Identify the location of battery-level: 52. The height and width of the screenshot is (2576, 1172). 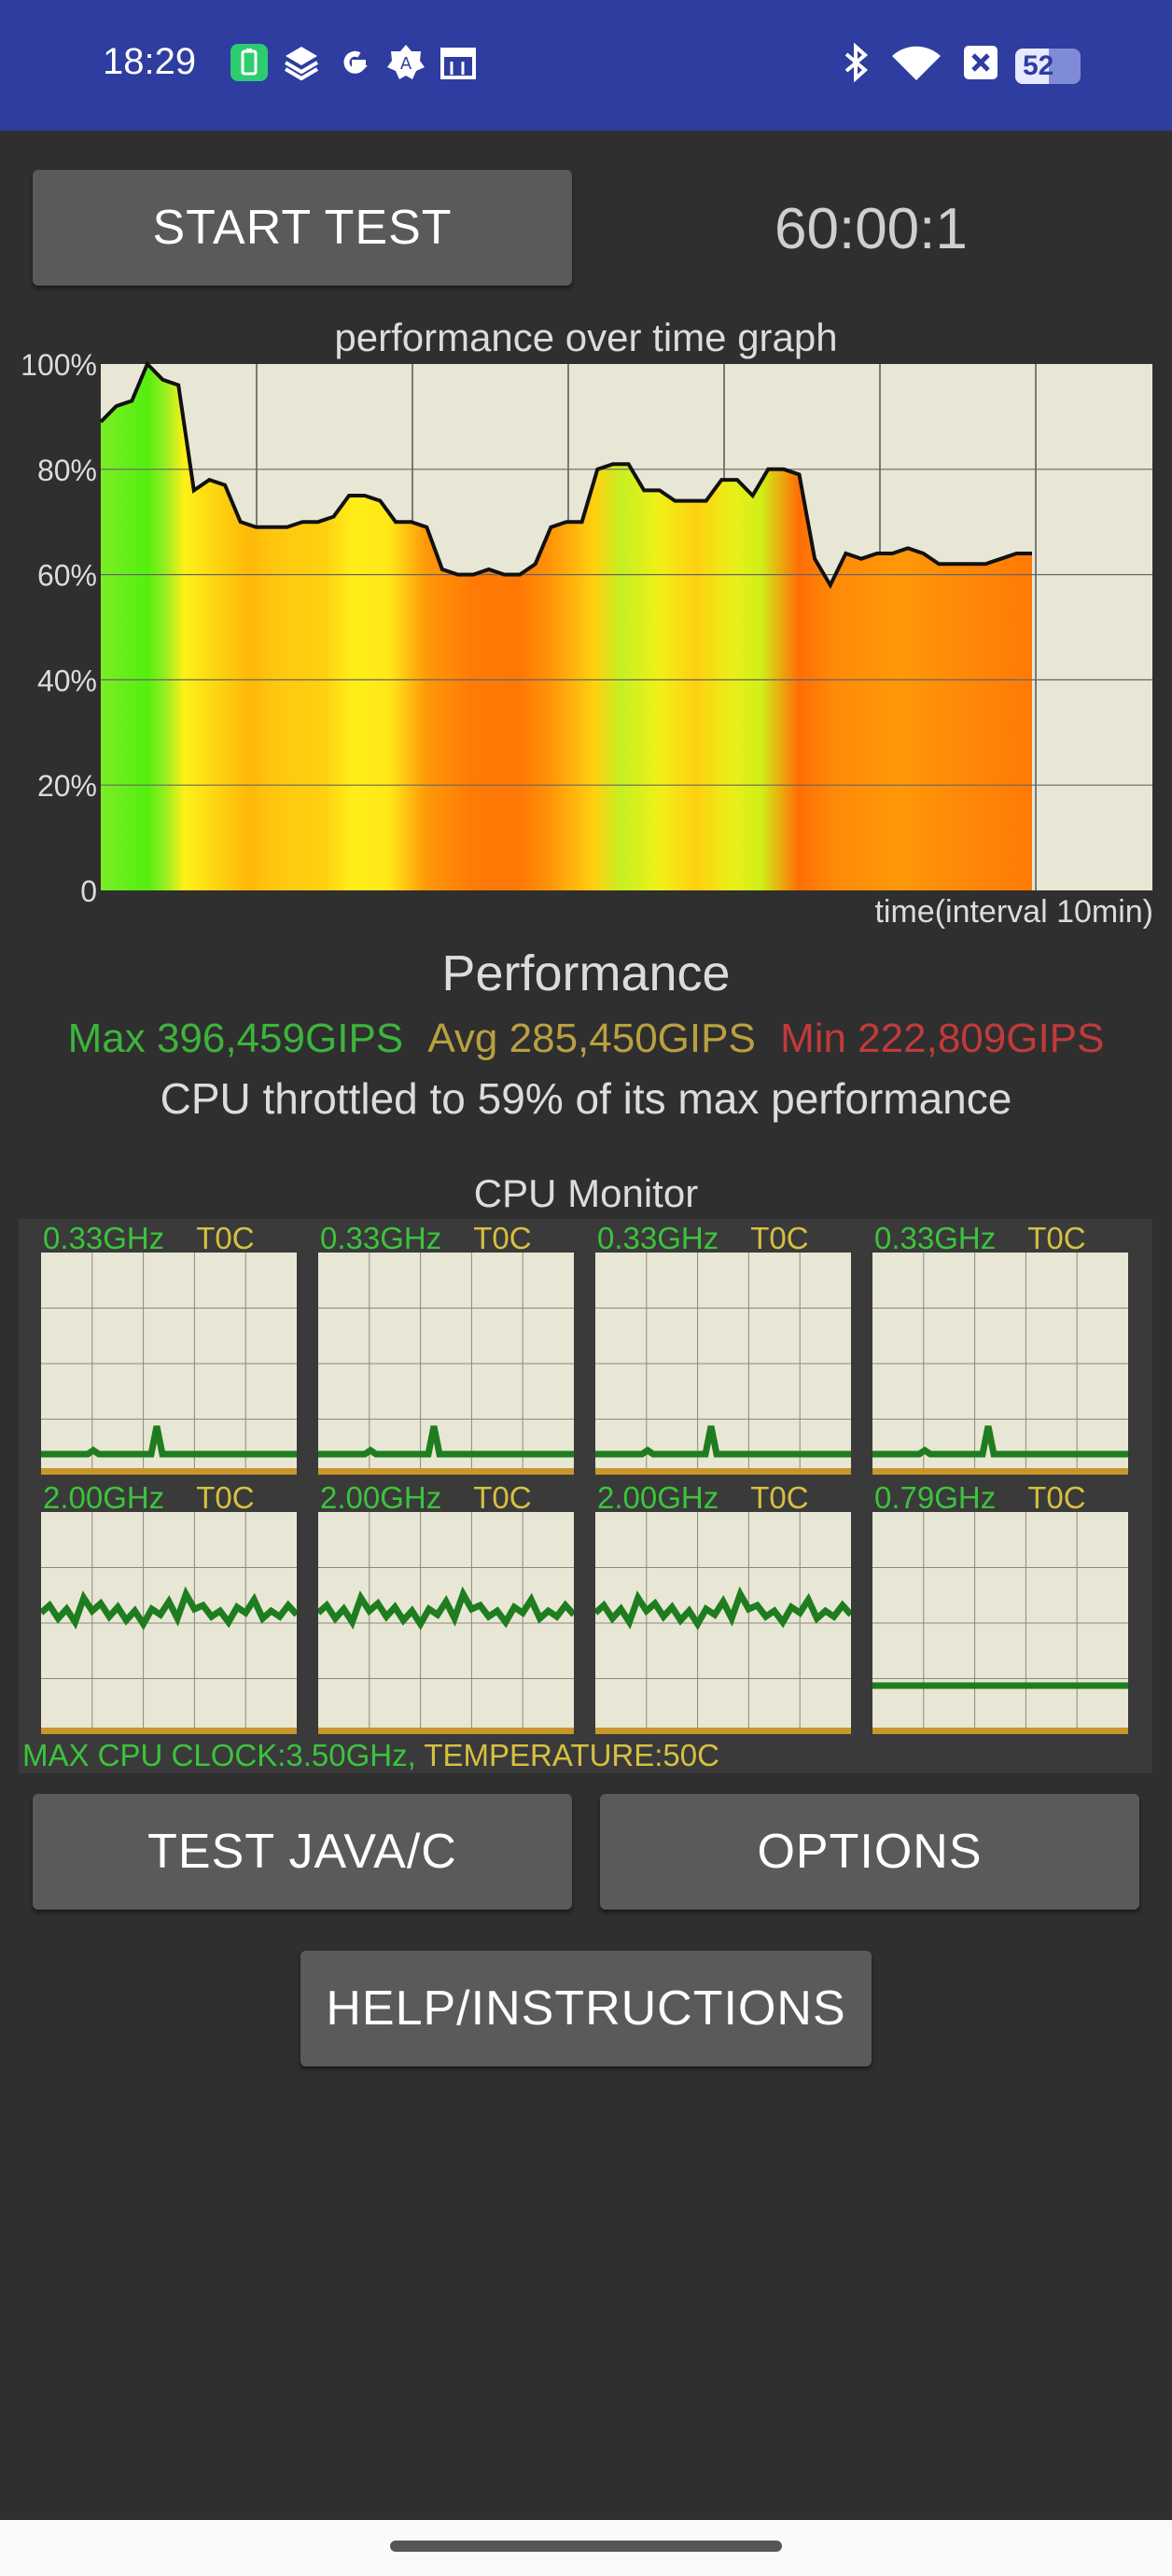
(1038, 65).